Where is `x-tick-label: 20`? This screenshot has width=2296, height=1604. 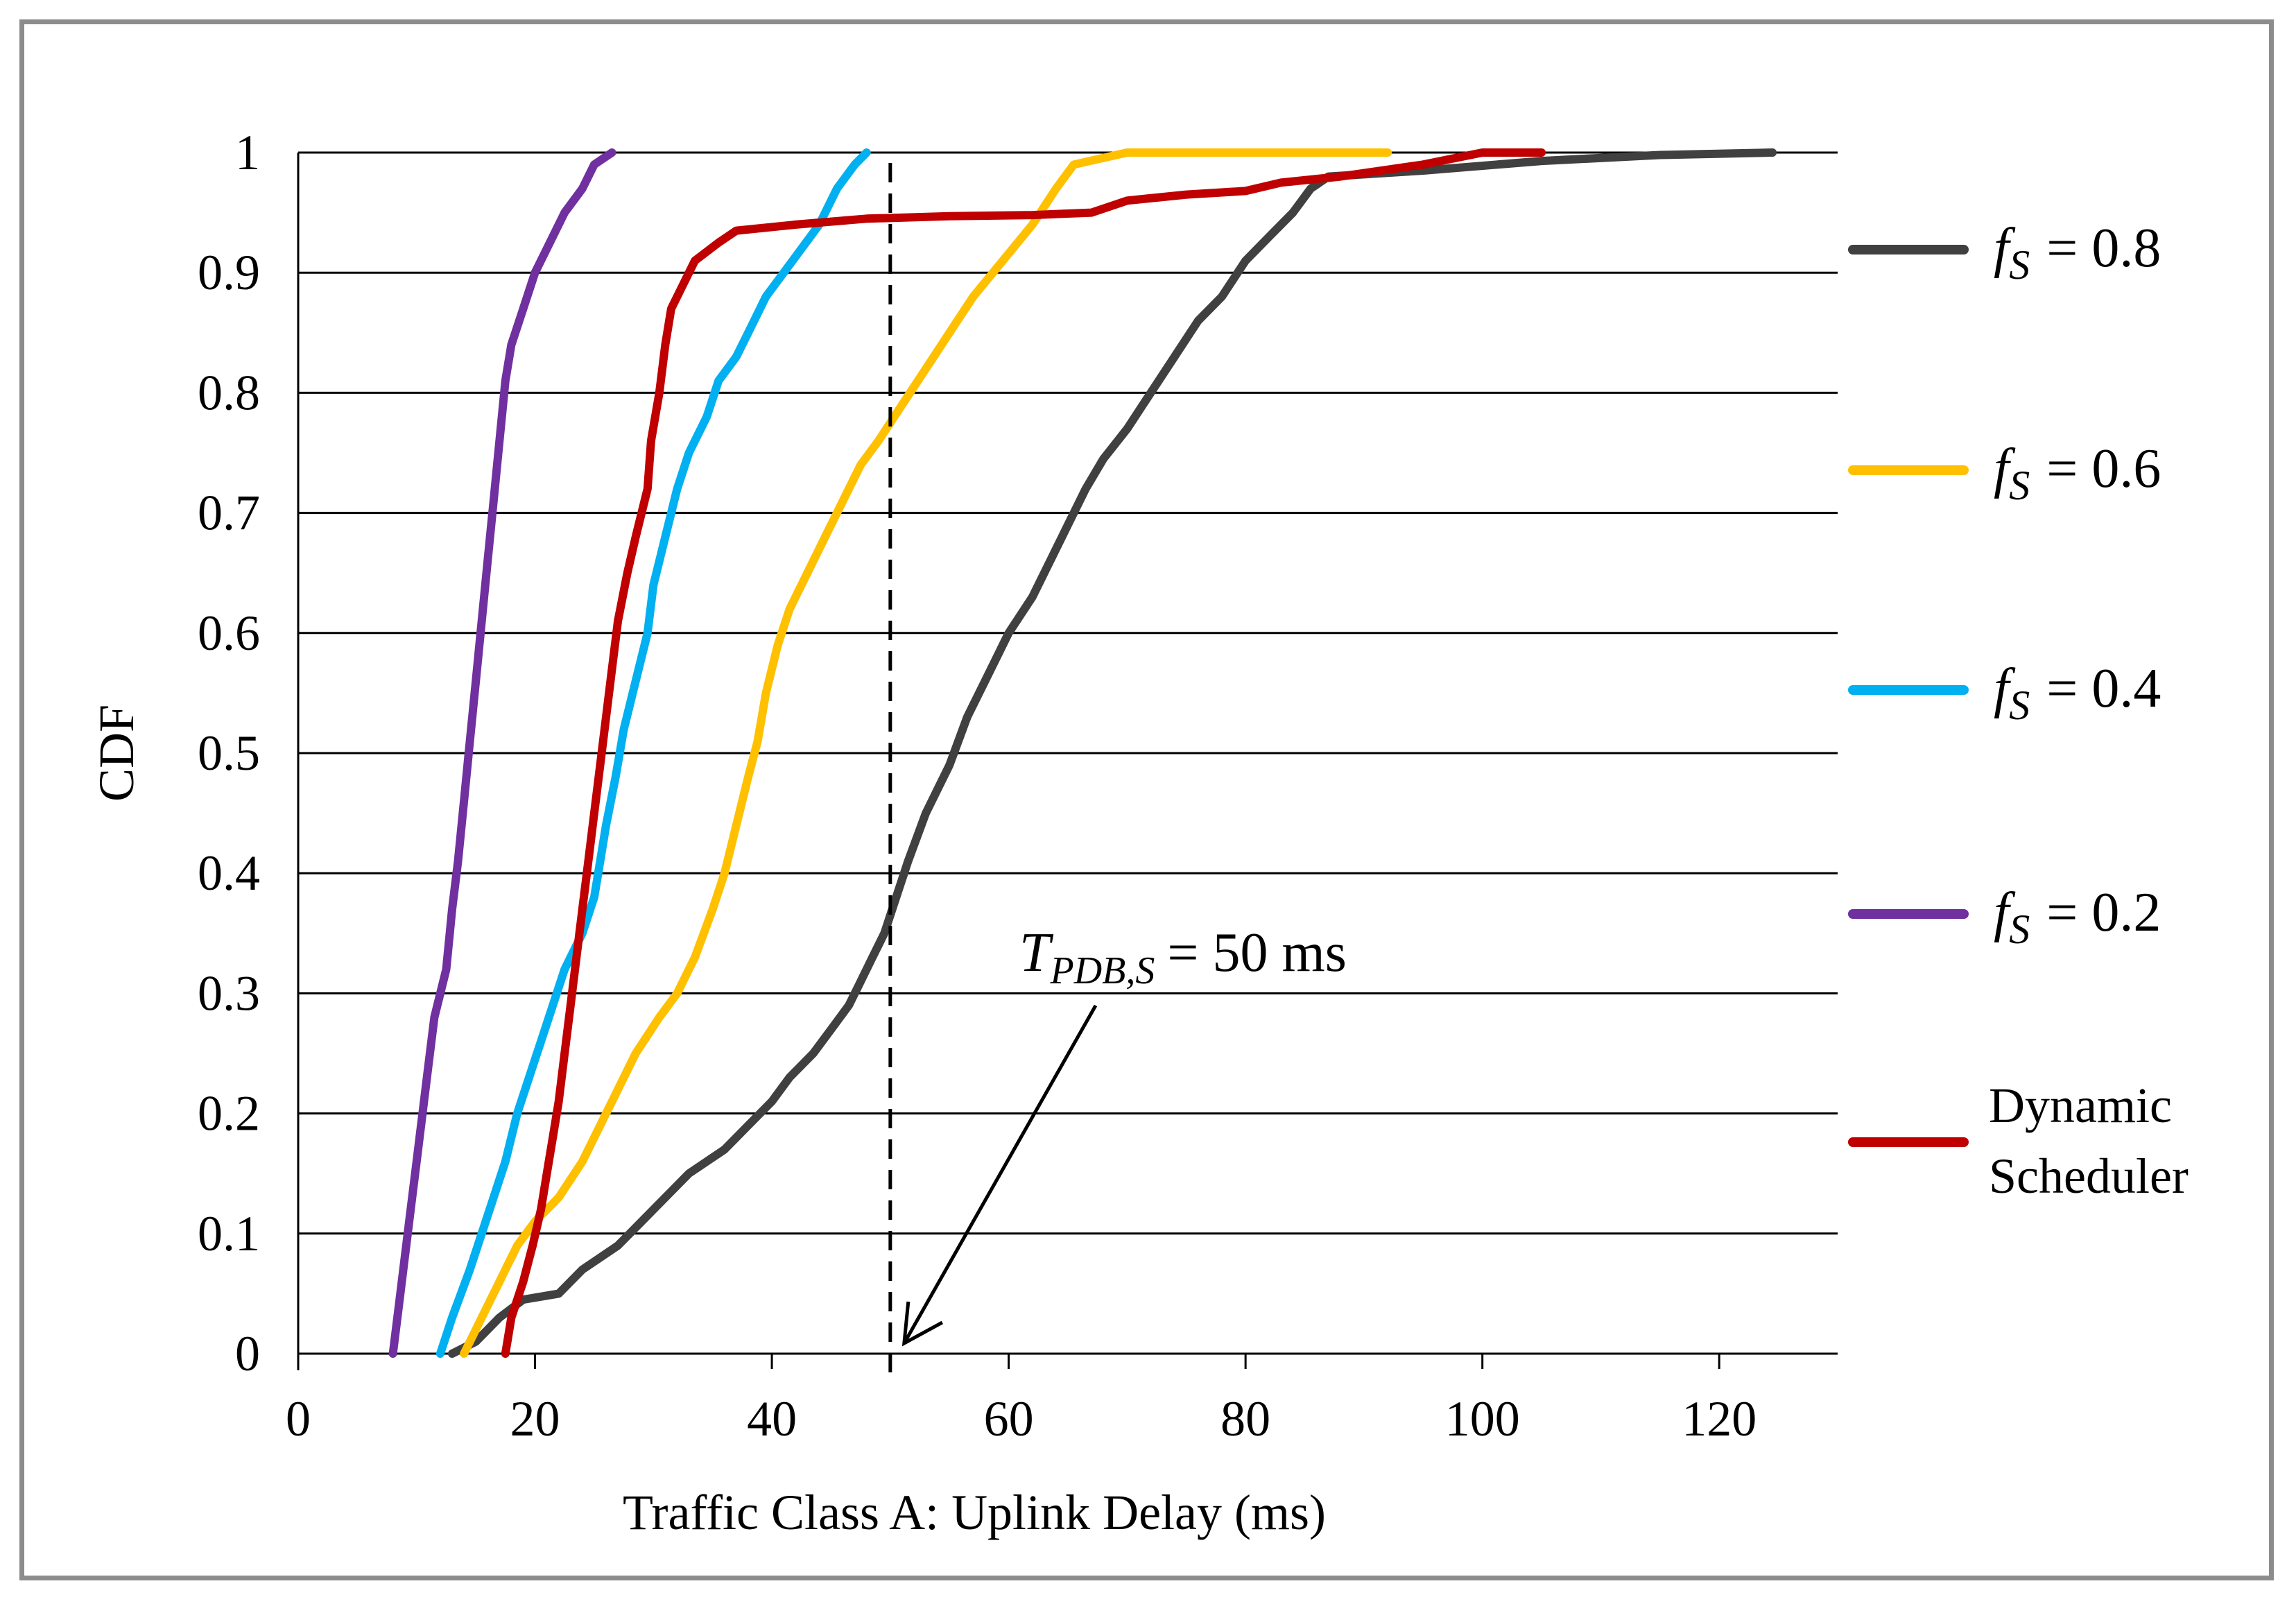
x-tick-label: 20 is located at coordinates (535, 1419).